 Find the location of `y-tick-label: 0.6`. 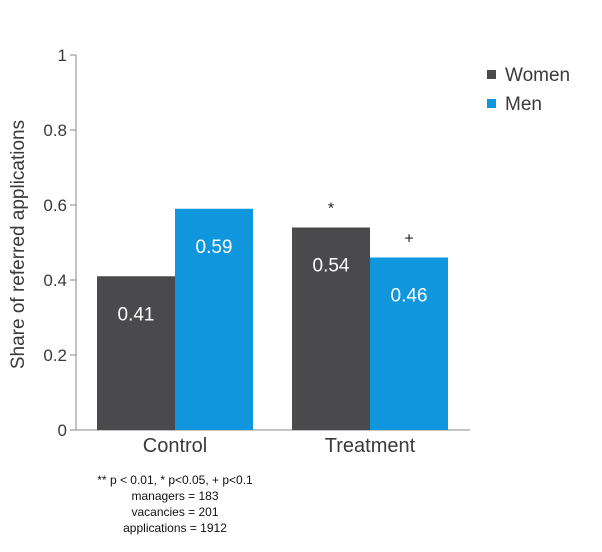

y-tick-label: 0.6 is located at coordinates (55, 205).